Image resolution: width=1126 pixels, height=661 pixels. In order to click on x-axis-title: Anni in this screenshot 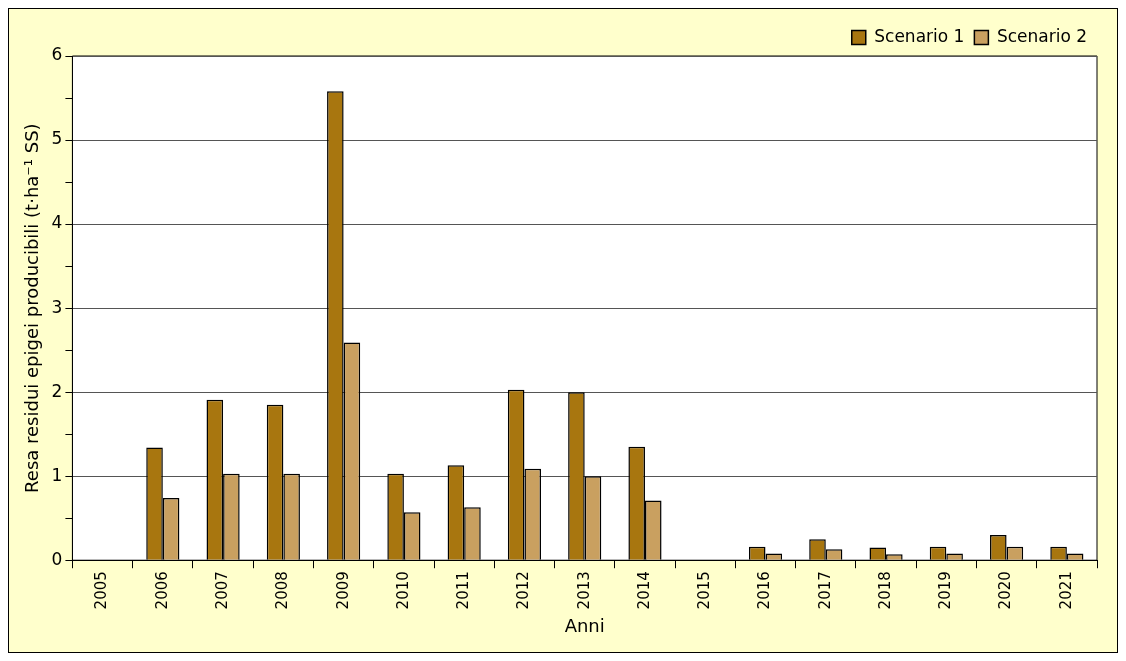, I will do `click(584, 625)`.